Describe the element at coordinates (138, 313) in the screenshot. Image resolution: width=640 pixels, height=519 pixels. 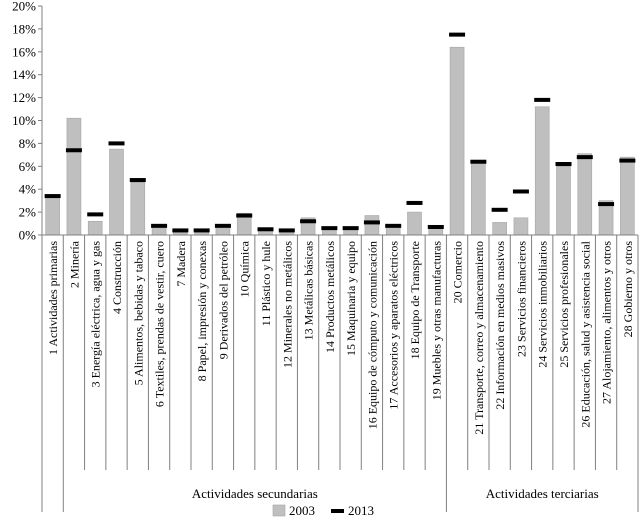
I see `category-label: 5 Alimentos, bebidas y tabaco` at that location.